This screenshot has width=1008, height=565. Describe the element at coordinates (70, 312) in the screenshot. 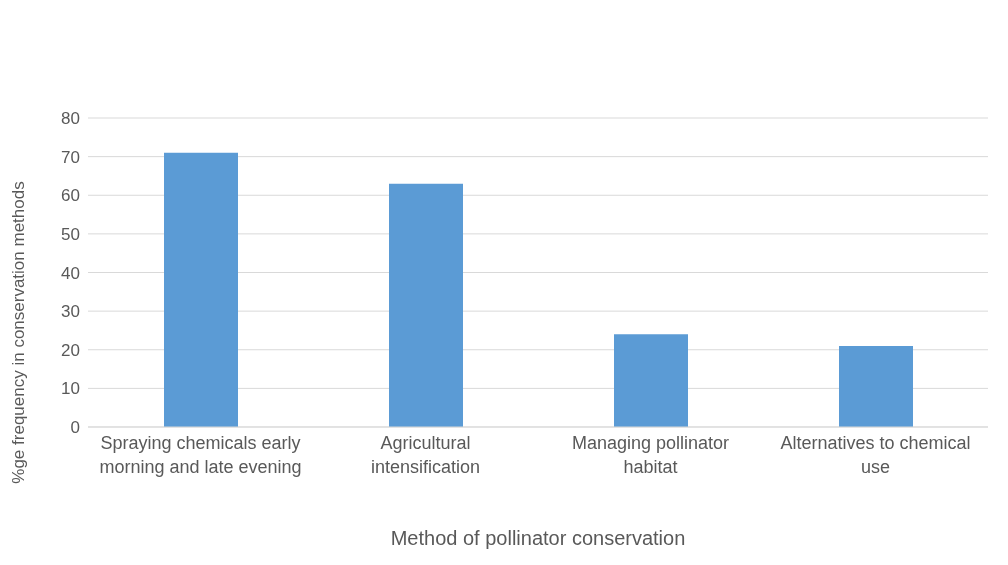

I see `y-tick-label: 30` at that location.